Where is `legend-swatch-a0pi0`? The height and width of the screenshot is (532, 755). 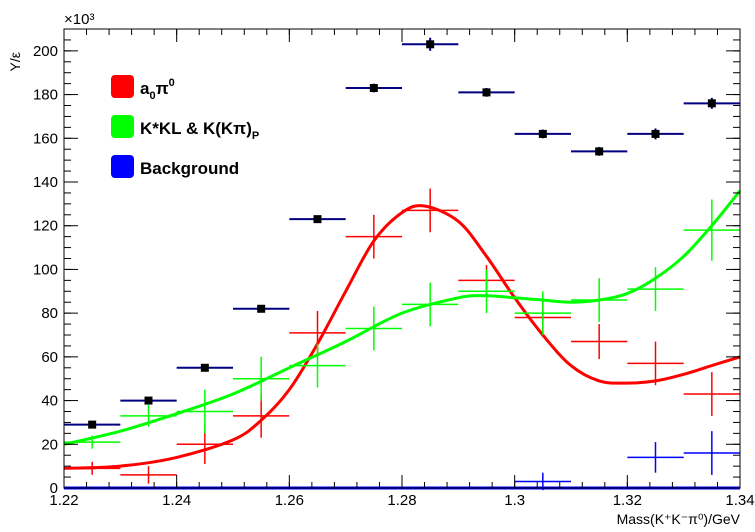
legend-swatch-a0pi0 is located at coordinates (122, 86).